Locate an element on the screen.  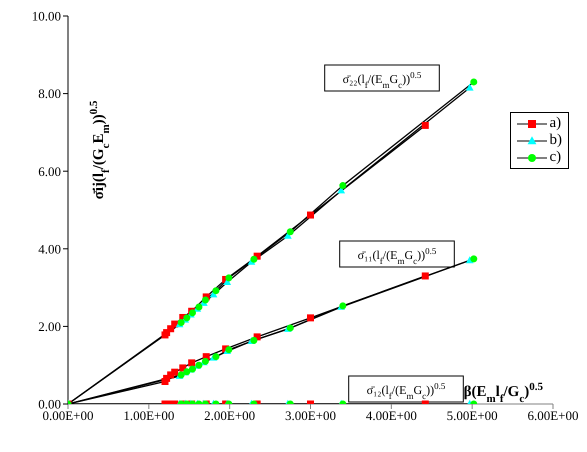
annotation: σ̄₂₂(l$_{f}$/(E$_{m}$G$_{c}$))$^{0.5}$ is located at coordinates (382, 80).